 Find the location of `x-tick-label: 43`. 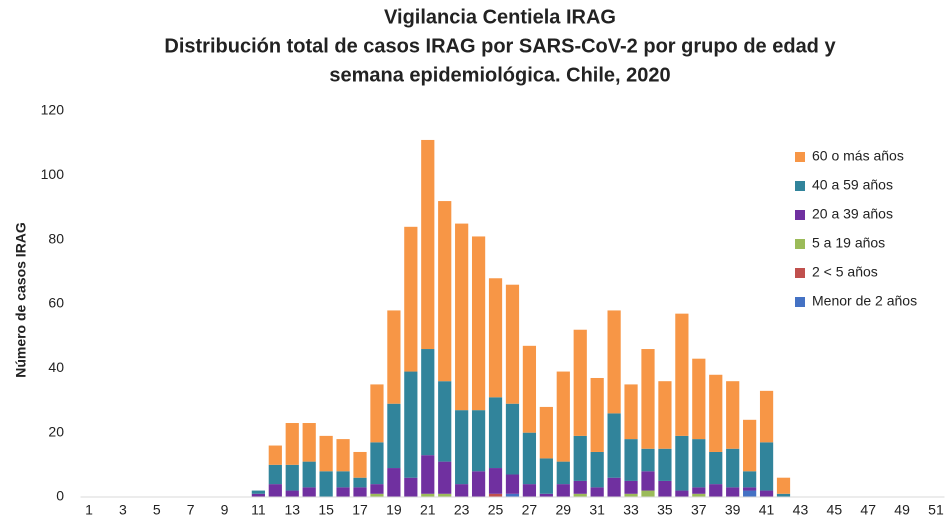

x-tick-label: 43 is located at coordinates (801, 510).